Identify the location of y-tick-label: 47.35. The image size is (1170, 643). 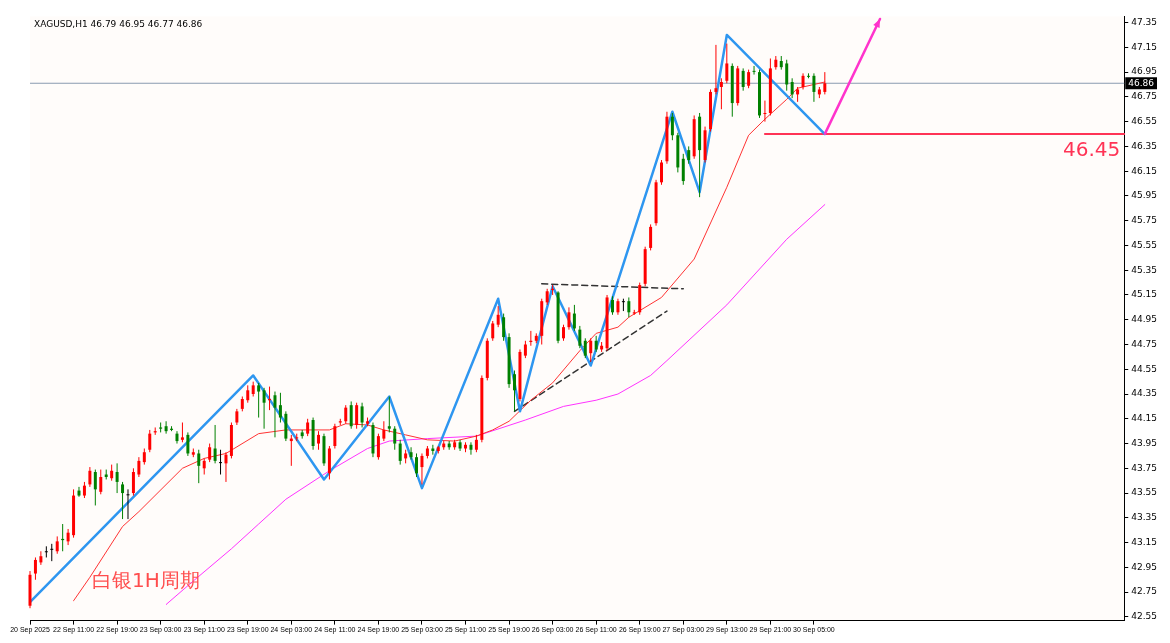
(1144, 21).